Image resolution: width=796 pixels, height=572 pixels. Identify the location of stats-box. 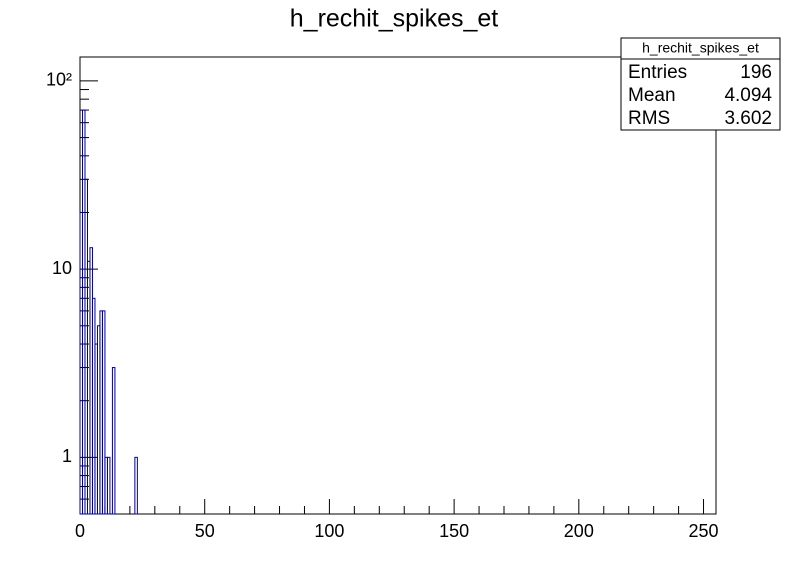
(700, 84).